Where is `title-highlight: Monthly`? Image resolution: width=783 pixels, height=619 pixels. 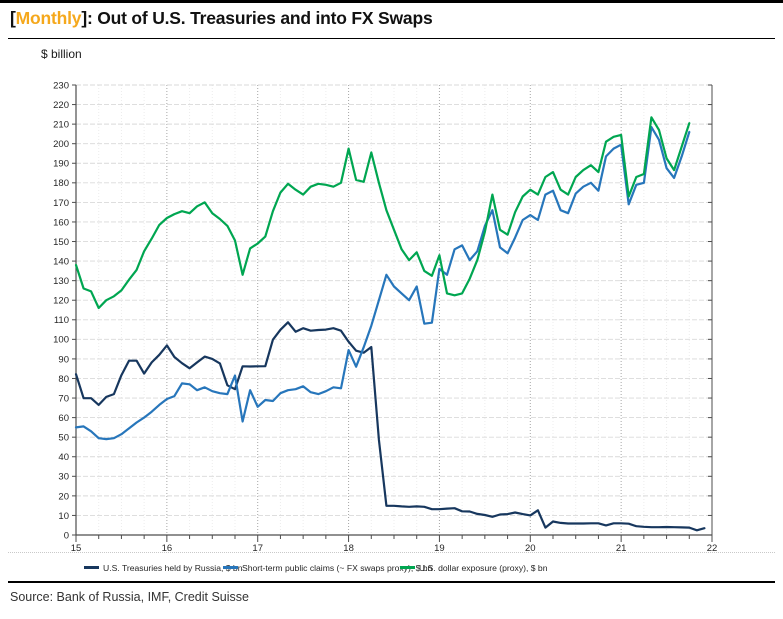 title-highlight: Monthly is located at coordinates (48, 18).